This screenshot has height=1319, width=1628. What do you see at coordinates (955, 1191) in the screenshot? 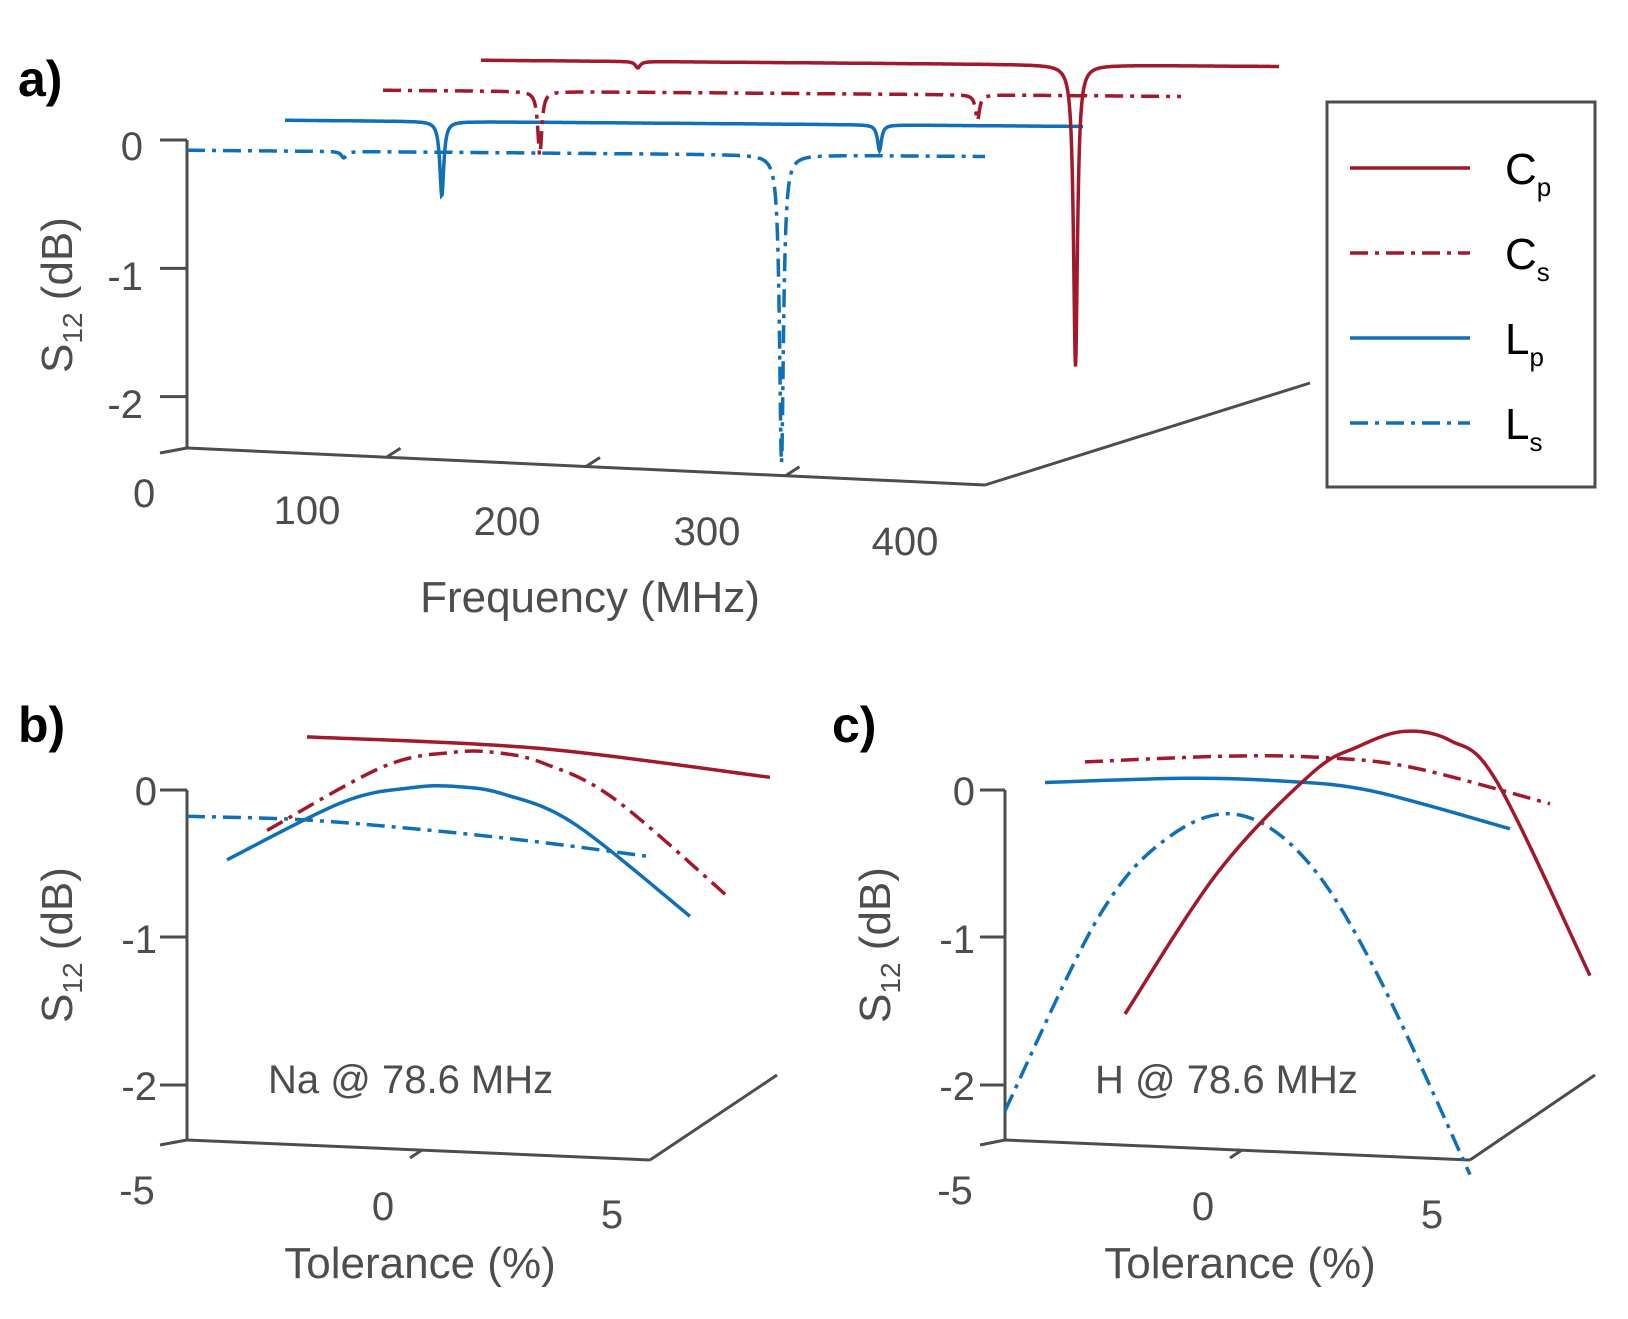
I see `panel-c-x-tick-minus5: -5` at bounding box center [955, 1191].